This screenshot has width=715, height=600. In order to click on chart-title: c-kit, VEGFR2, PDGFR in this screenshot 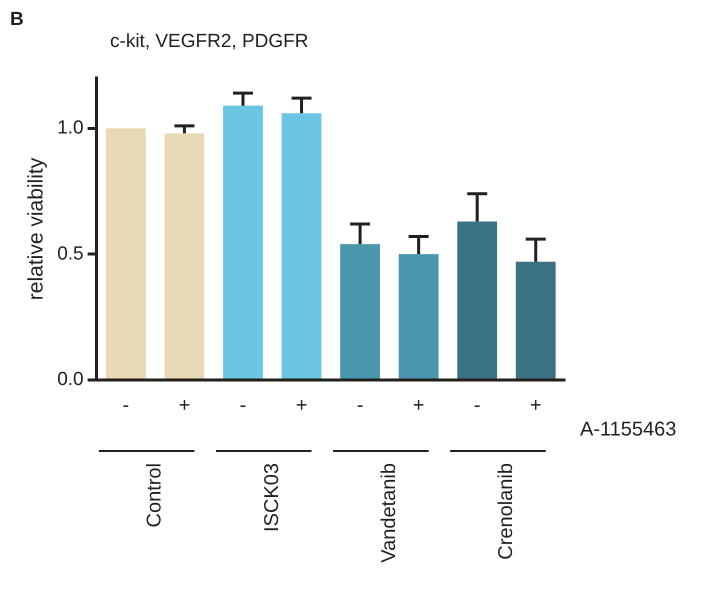, I will do `click(209, 41)`.